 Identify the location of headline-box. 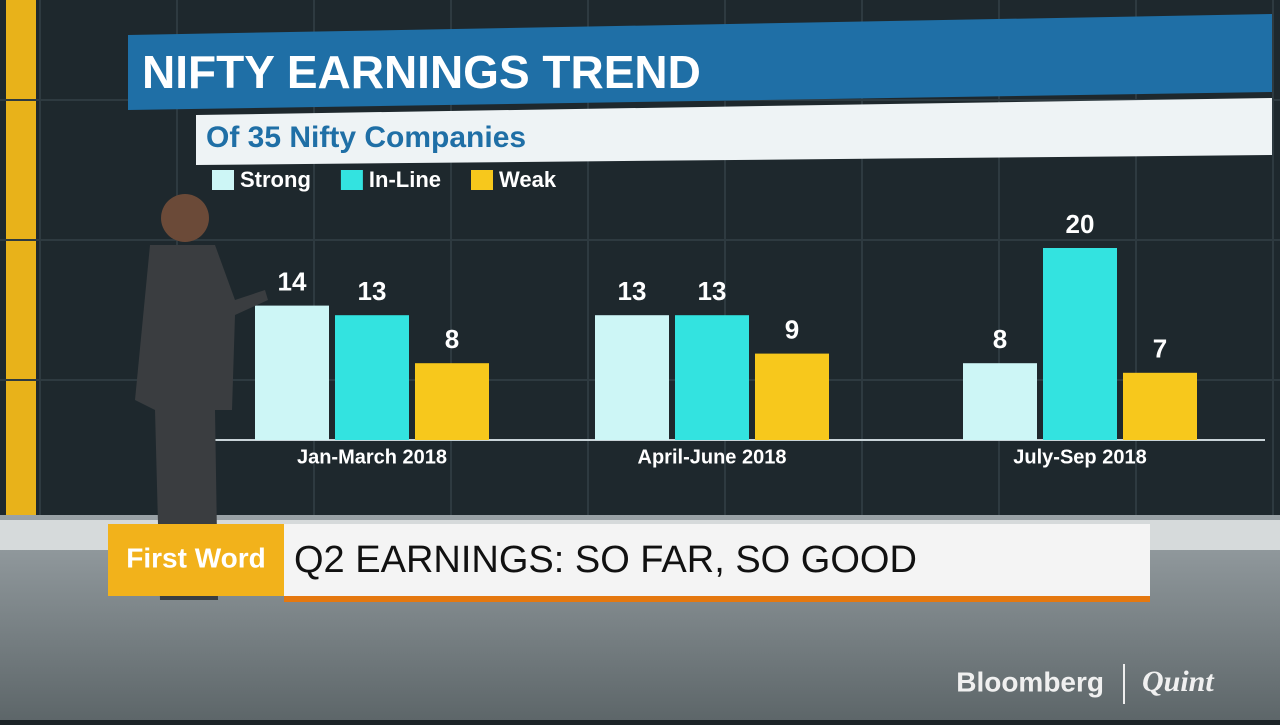
(717, 560).